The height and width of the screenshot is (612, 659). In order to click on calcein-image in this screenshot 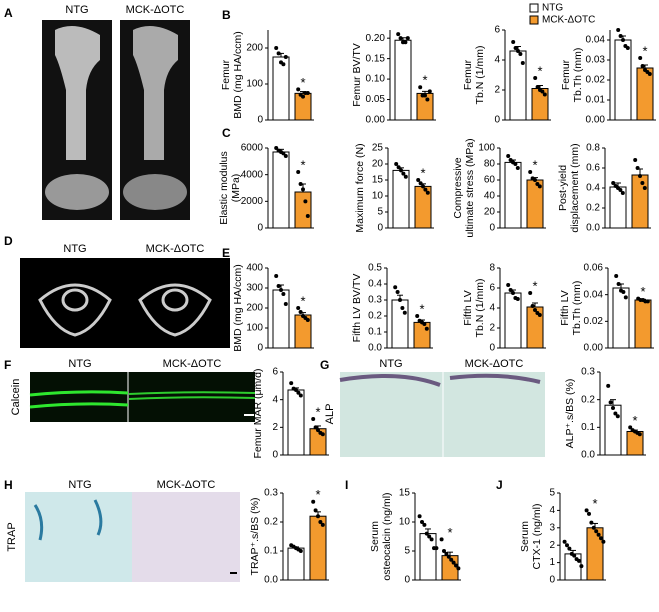, I will do `click(142, 397)`.